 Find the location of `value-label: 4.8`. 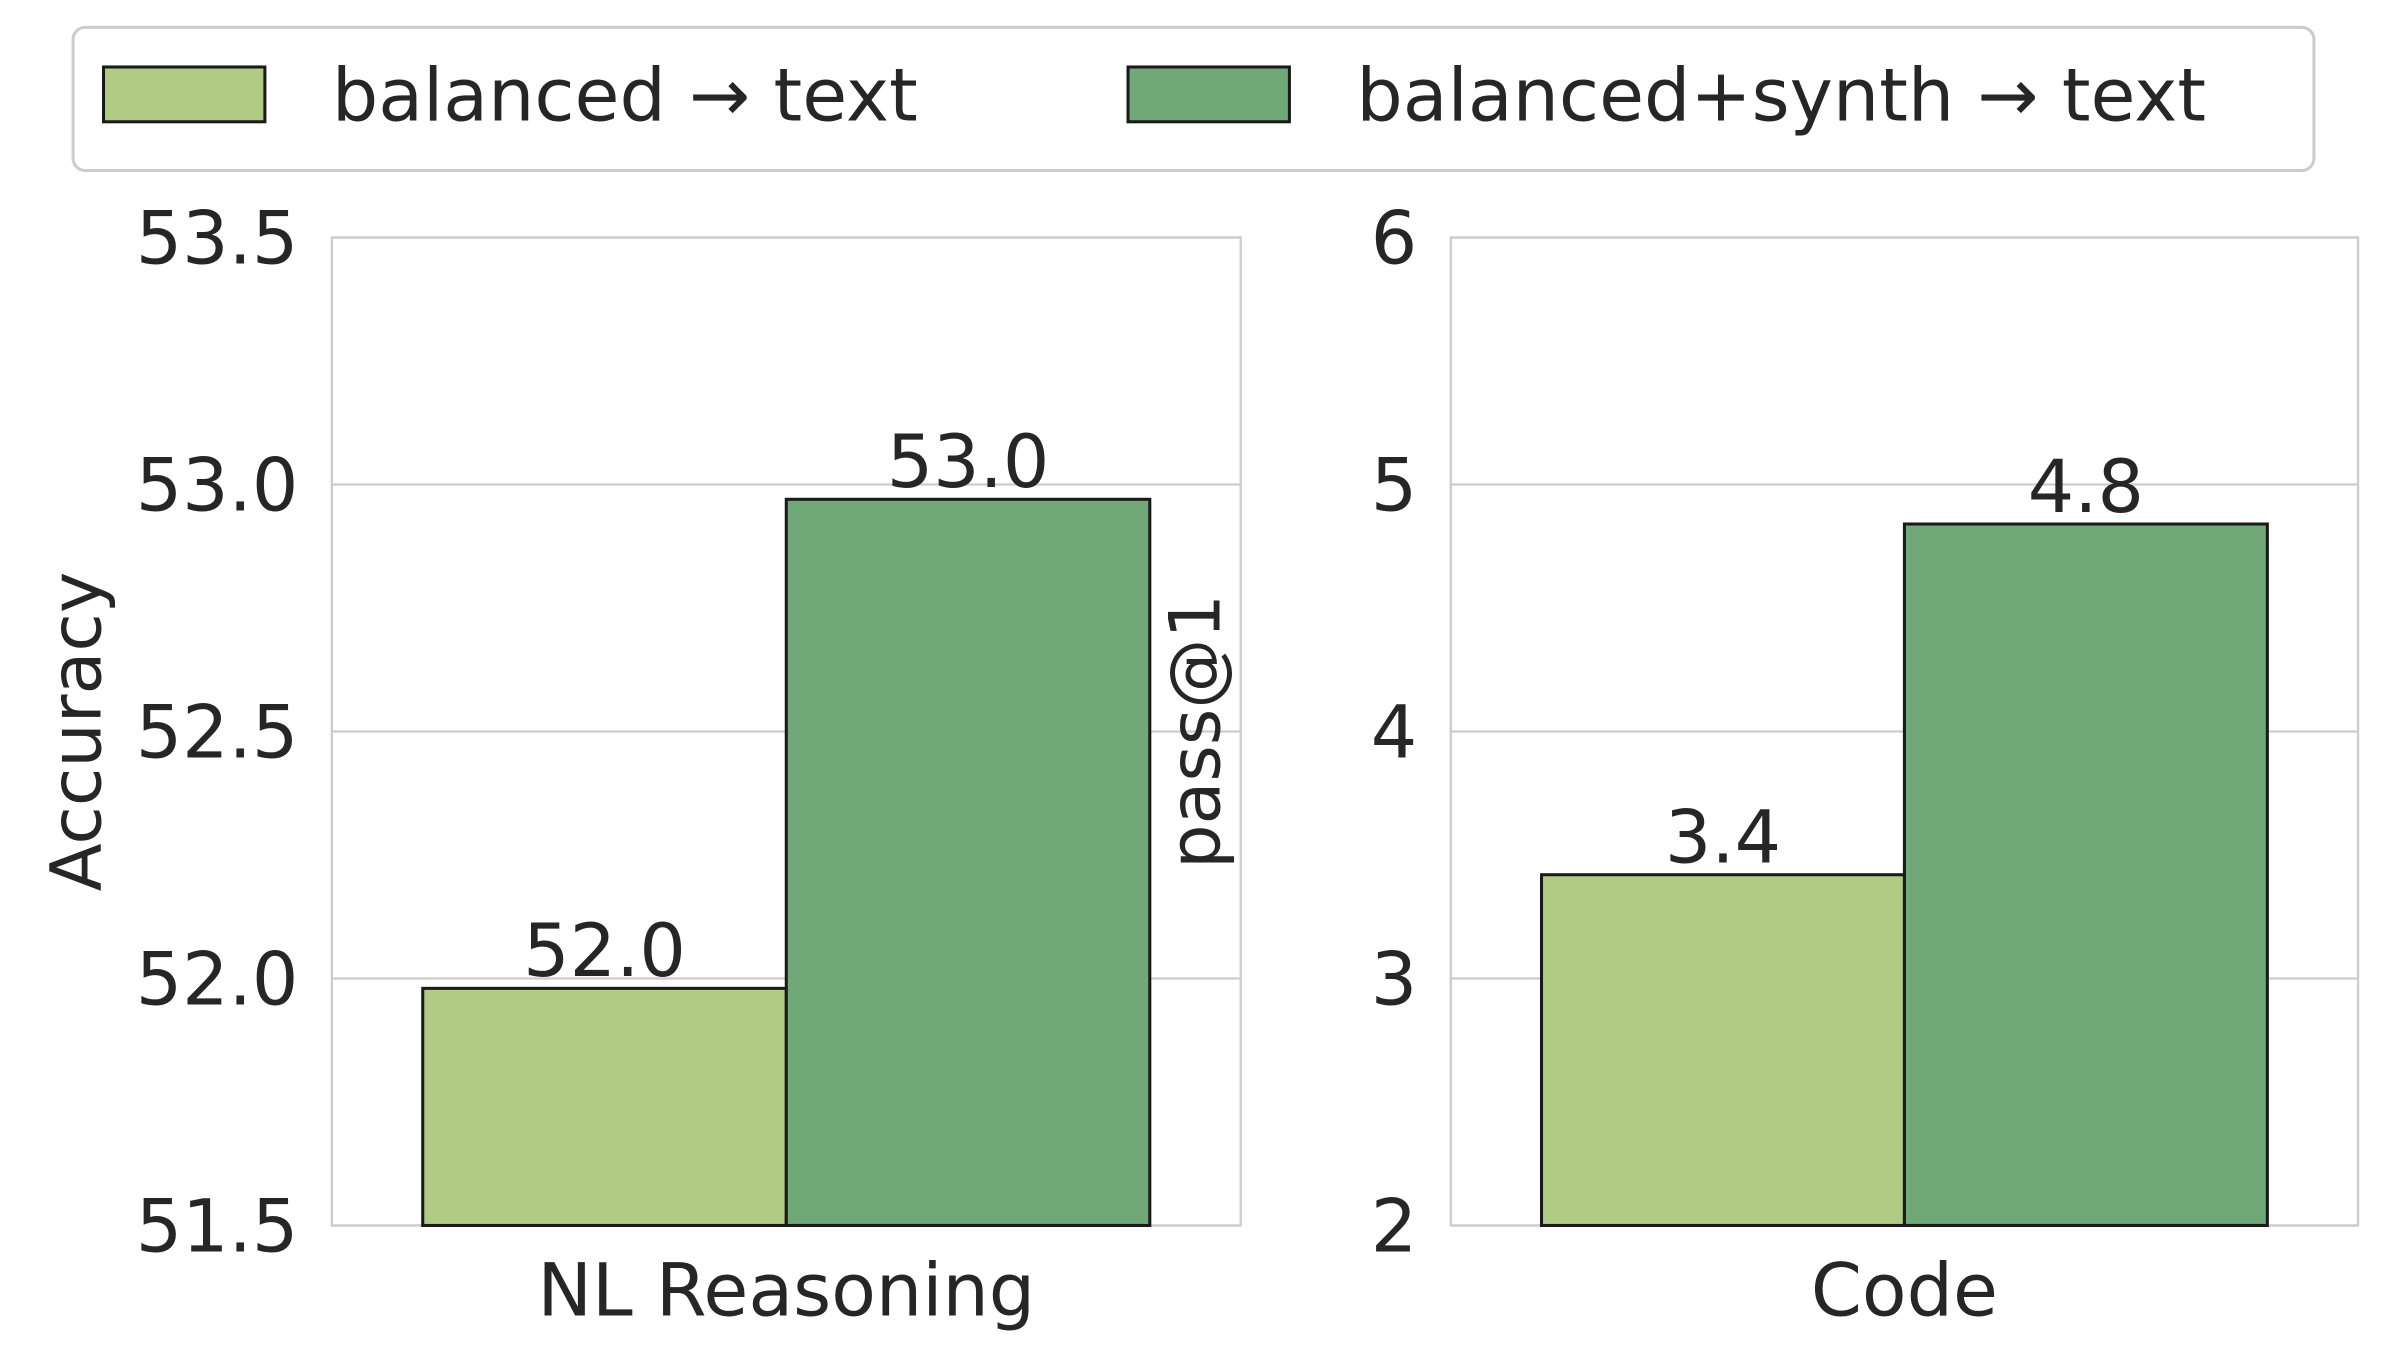

value-label: 4.8 is located at coordinates (2086, 487).